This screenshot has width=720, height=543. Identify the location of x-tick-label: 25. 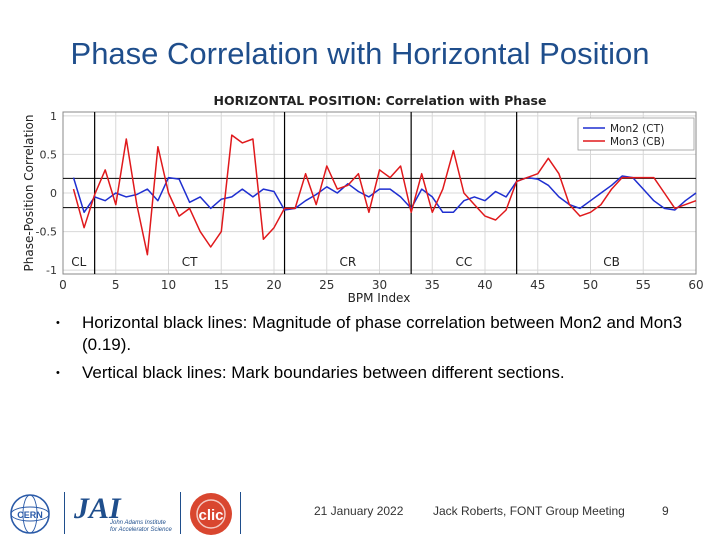
(326, 285).